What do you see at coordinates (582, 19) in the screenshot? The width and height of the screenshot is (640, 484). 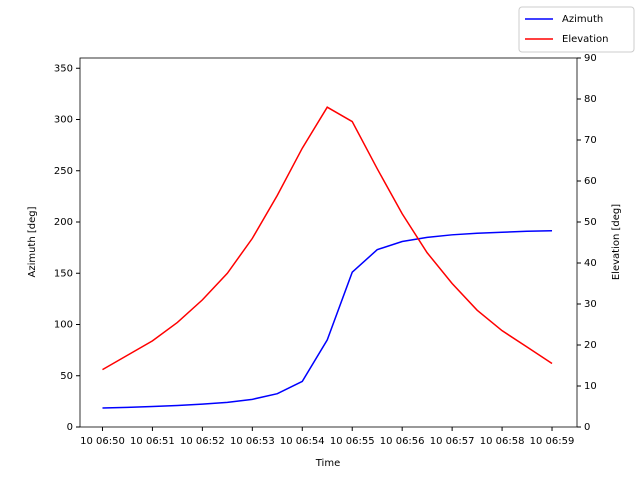 I see `legend-label: Azimuth` at bounding box center [582, 19].